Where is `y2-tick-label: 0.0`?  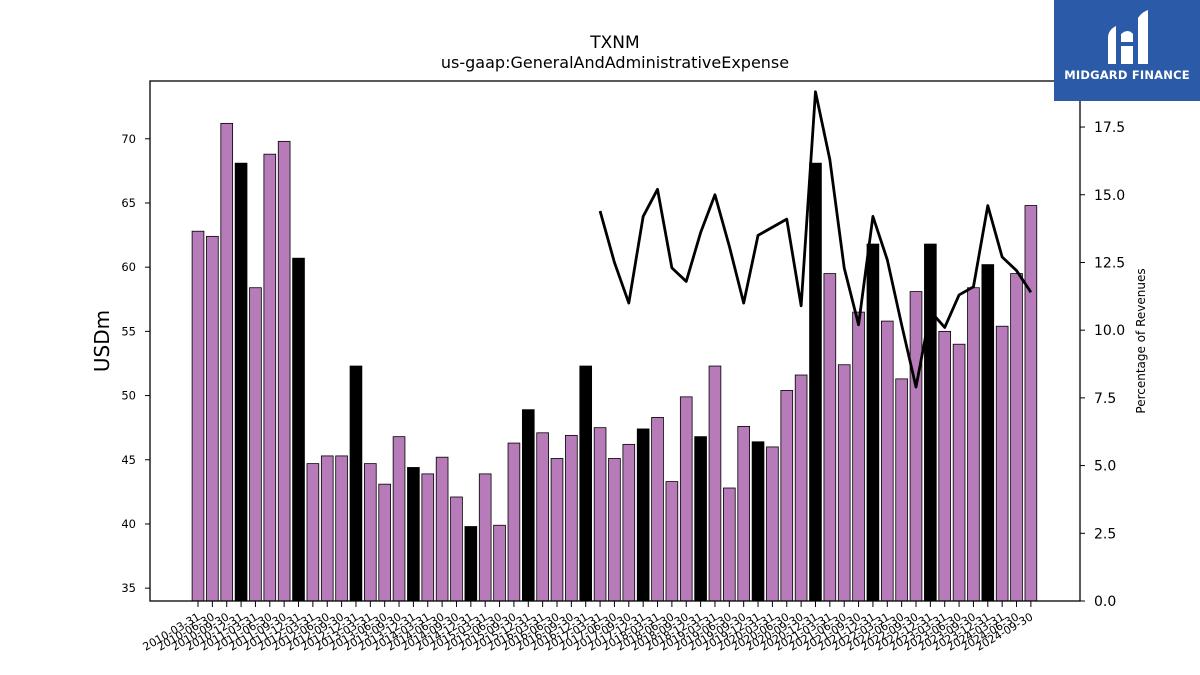
y2-tick-label: 0.0 is located at coordinates (1105, 602).